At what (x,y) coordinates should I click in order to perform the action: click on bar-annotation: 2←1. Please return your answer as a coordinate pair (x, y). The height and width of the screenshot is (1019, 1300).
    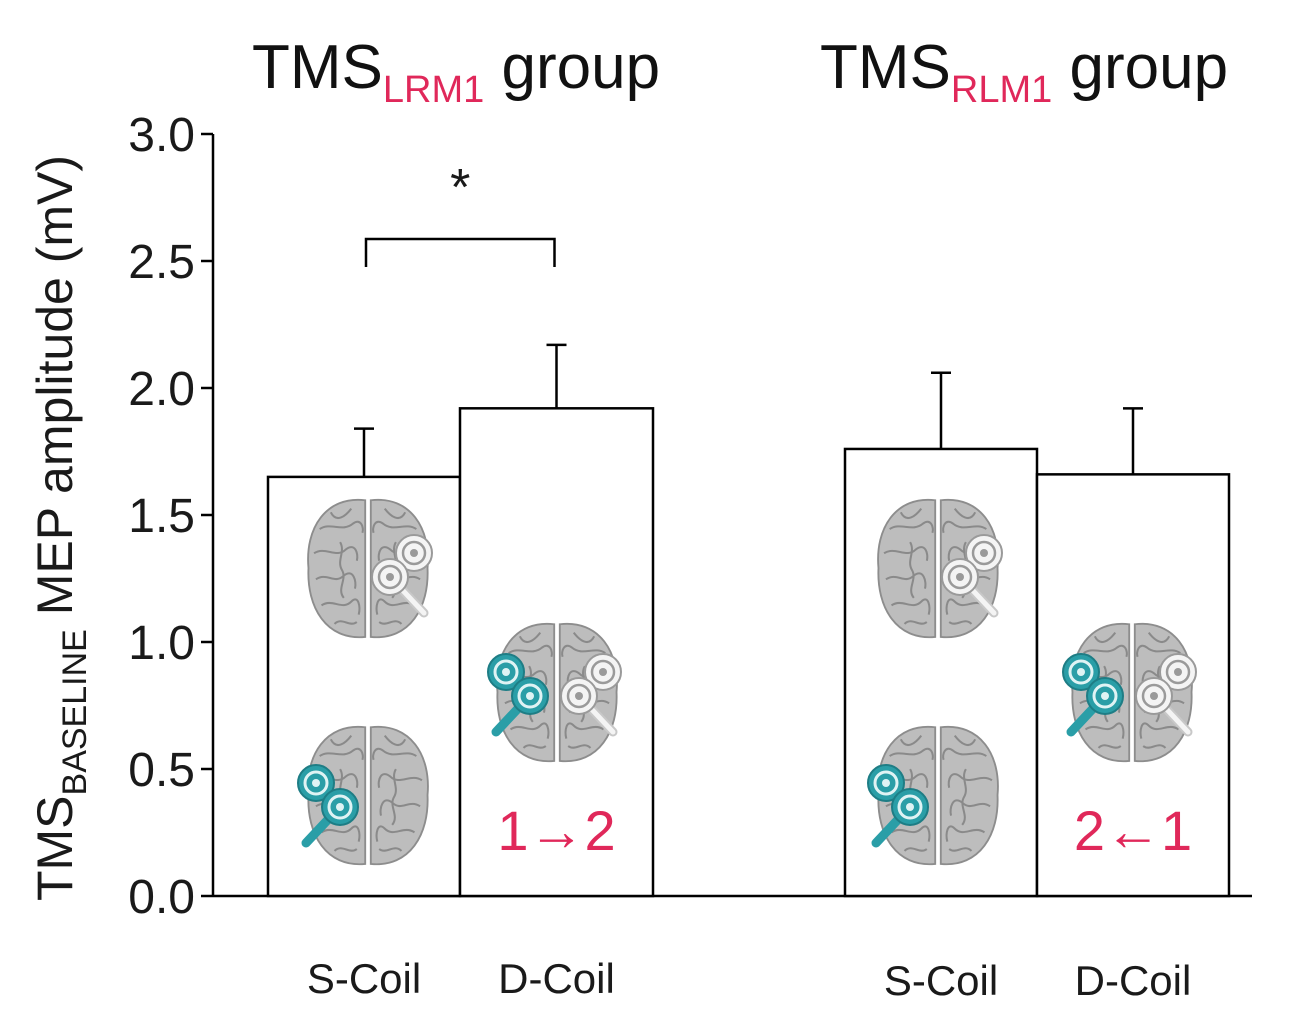
    Looking at the image, I should click on (1133, 830).